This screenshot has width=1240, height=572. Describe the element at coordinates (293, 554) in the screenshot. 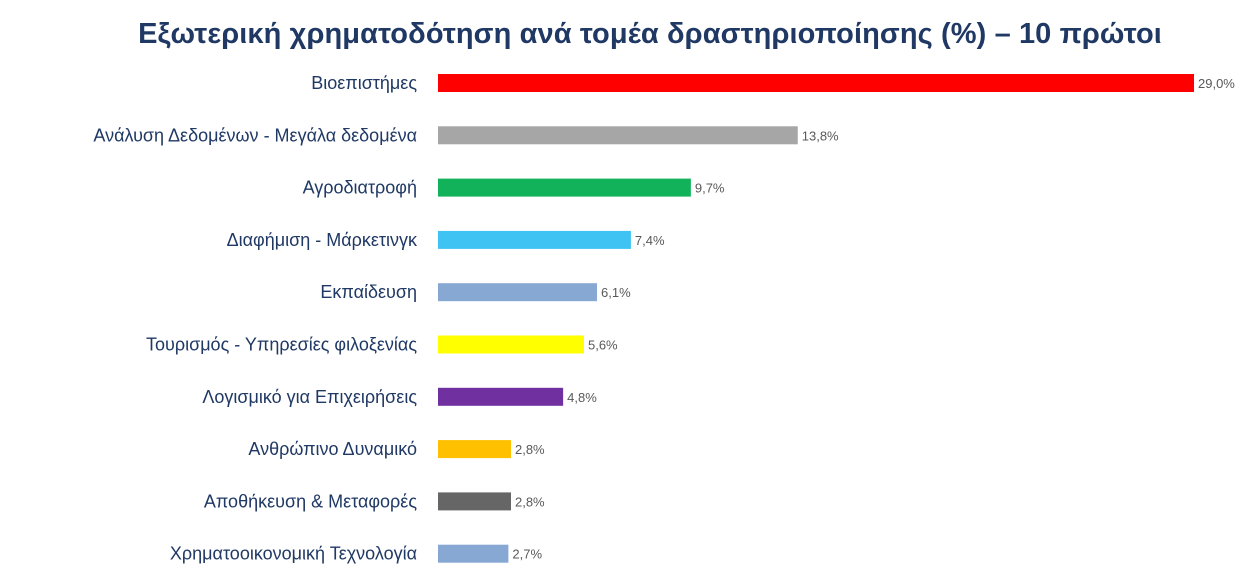

I see `category-label: Χρηματοοικονομική Τεχνολογία` at that location.